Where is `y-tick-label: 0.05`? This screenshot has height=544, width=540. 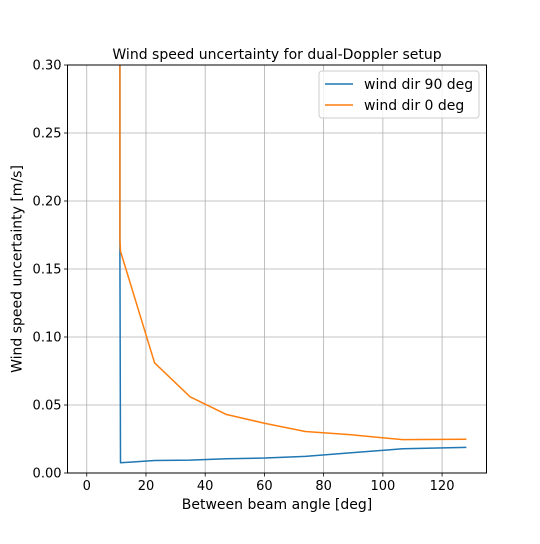 y-tick-label: 0.05 is located at coordinates (47, 406).